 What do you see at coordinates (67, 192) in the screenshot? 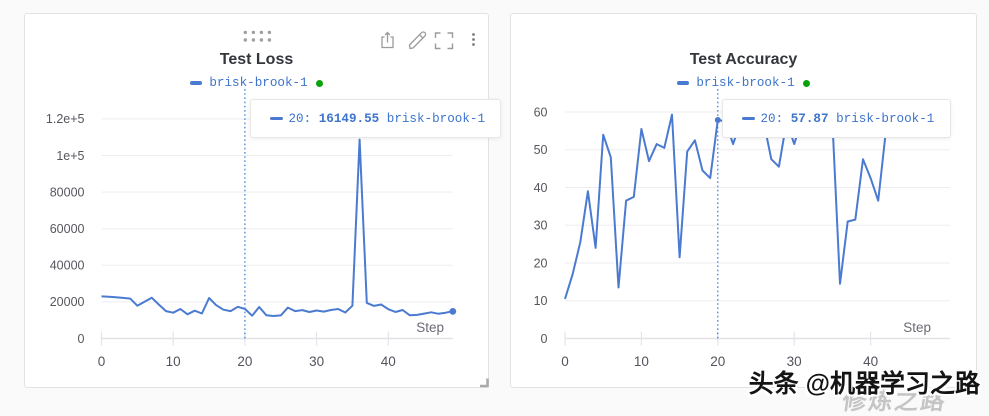
I see `svg-text: 80000` at bounding box center [67, 192].